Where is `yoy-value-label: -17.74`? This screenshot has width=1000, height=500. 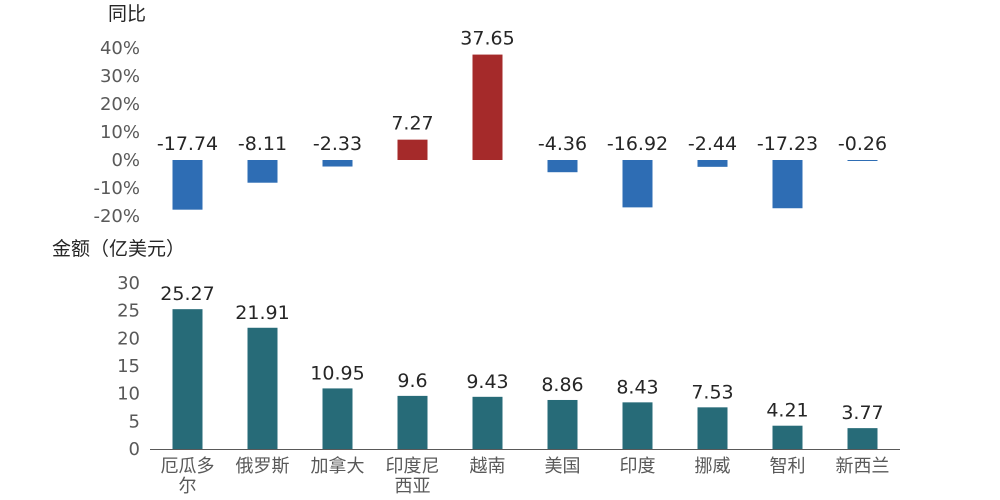 yoy-value-label: -17.74 is located at coordinates (187, 144).